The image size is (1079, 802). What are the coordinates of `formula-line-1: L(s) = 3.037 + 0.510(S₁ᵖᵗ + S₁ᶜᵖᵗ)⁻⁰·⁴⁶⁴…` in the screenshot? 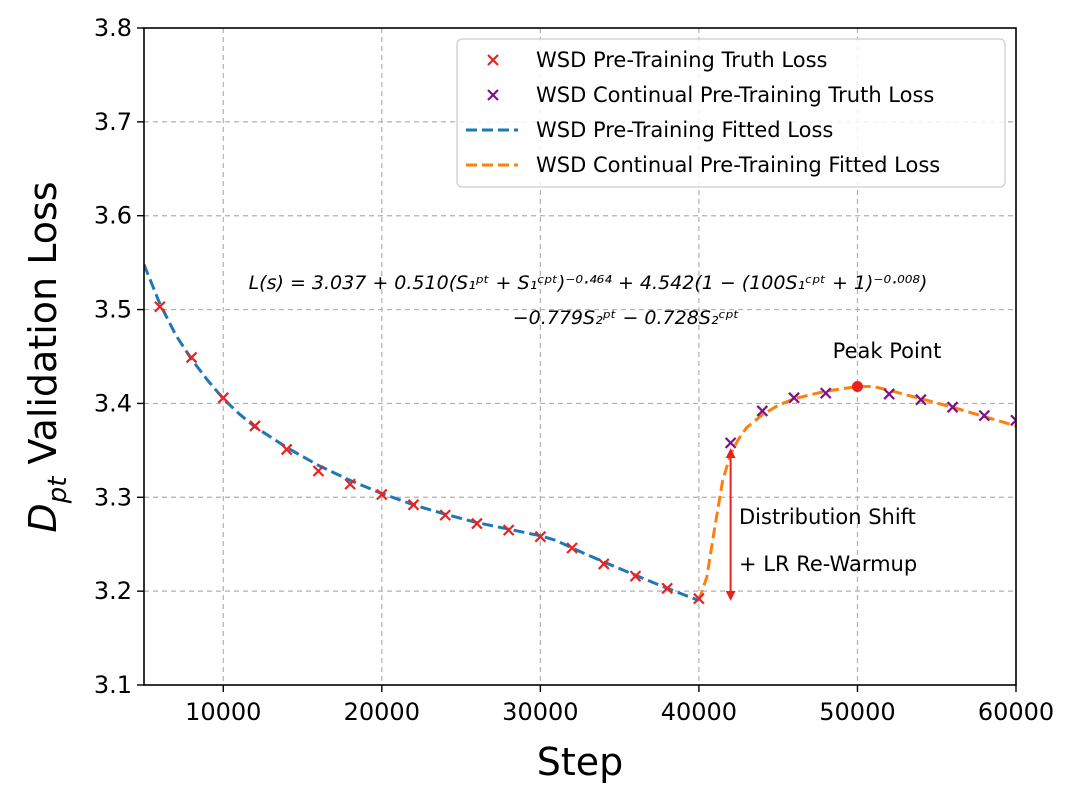 It's located at (588, 283).